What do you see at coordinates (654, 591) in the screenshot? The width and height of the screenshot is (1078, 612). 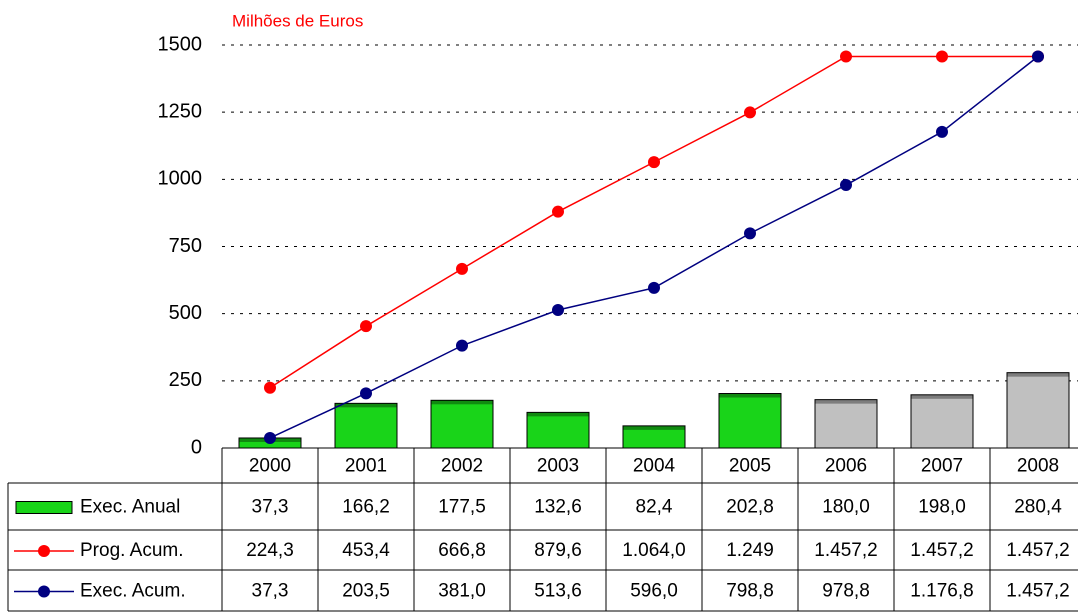 I see `data-label: 596,0` at bounding box center [654, 591].